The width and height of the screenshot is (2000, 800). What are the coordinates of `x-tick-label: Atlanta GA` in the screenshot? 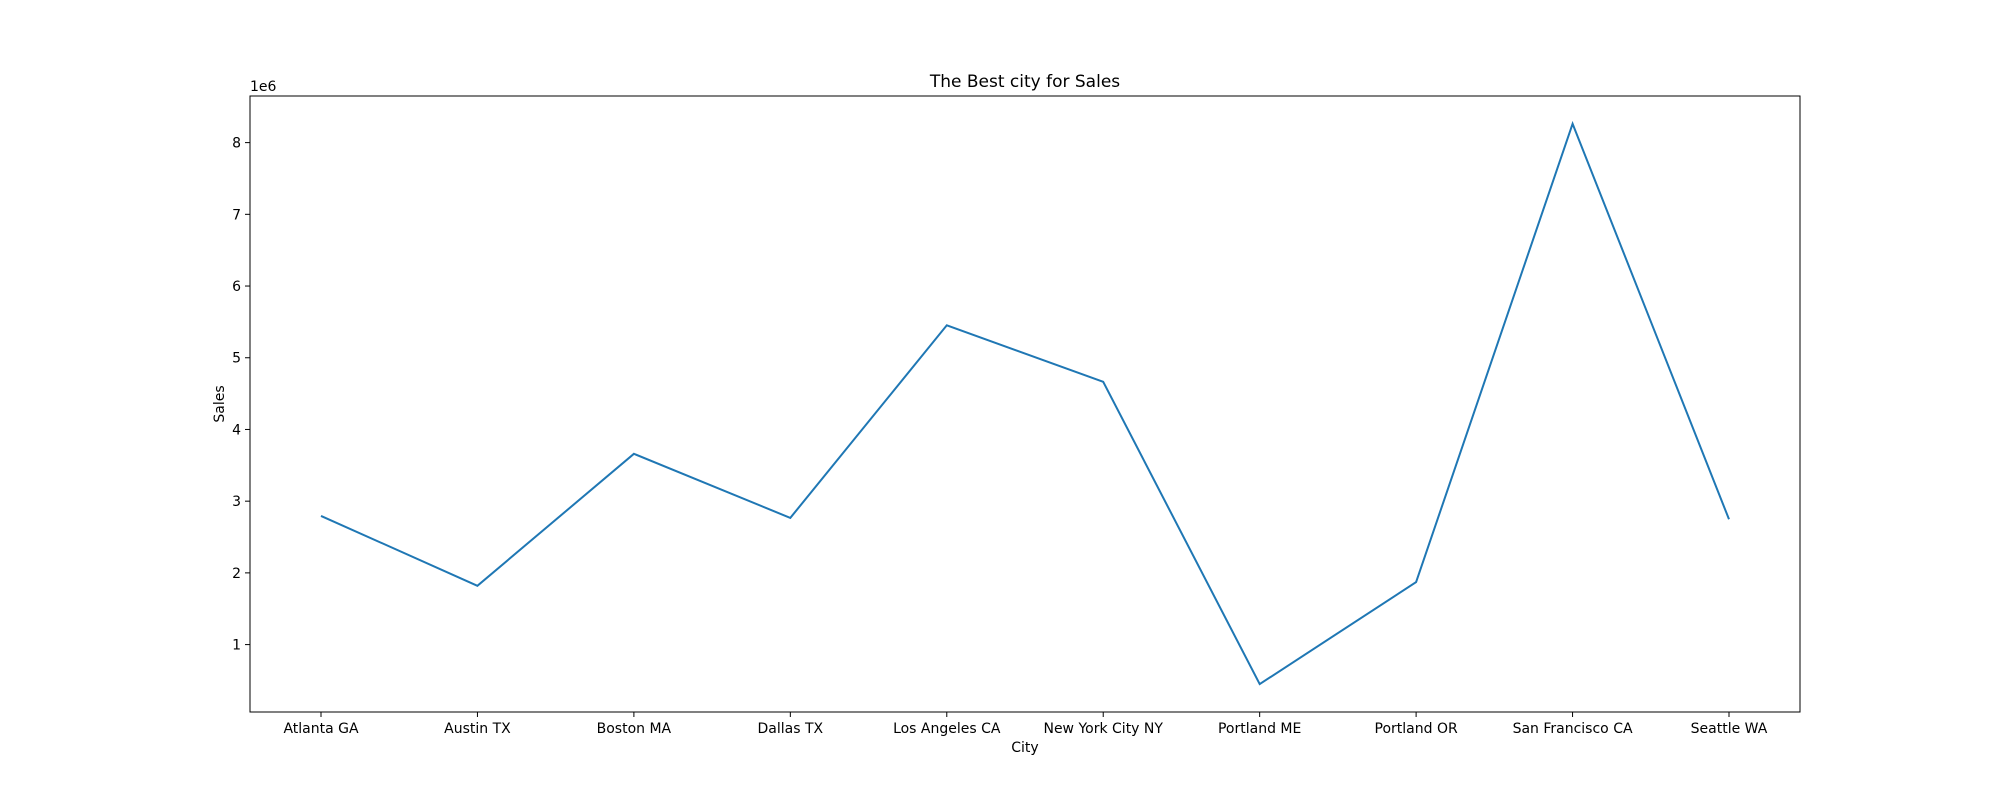 It's located at (321, 729).